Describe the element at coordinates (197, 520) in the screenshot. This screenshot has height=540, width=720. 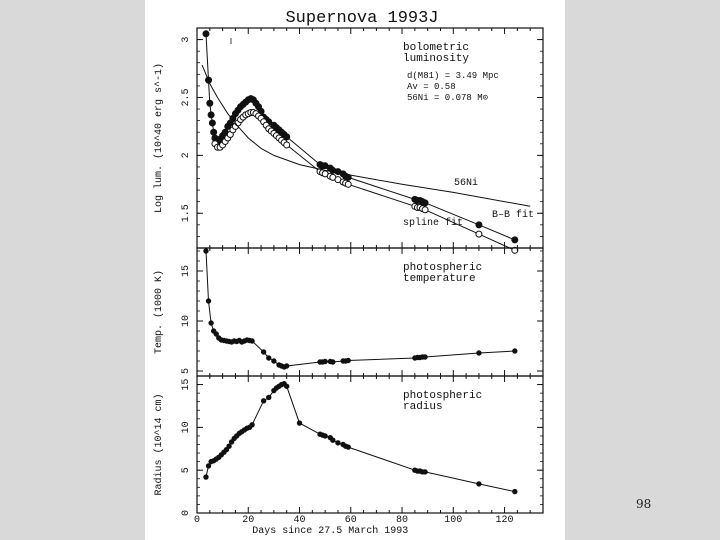
I see `x-tick-label: 0` at that location.